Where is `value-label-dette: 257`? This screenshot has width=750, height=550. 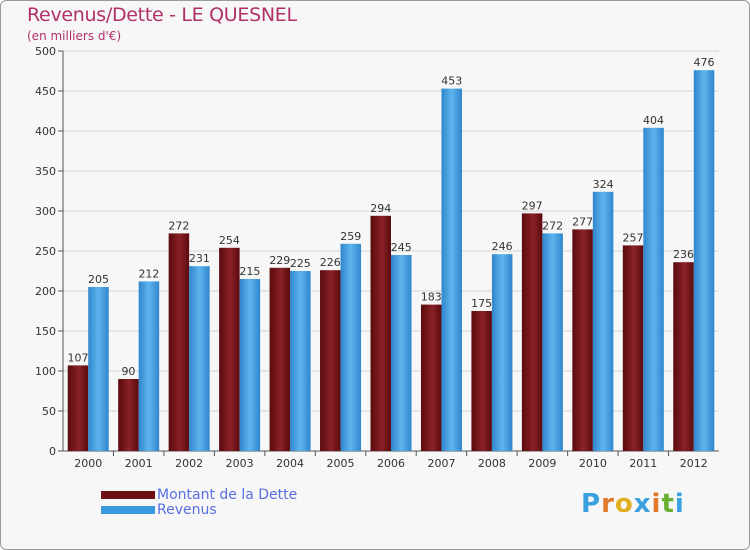 value-label-dette: 257 is located at coordinates (633, 237).